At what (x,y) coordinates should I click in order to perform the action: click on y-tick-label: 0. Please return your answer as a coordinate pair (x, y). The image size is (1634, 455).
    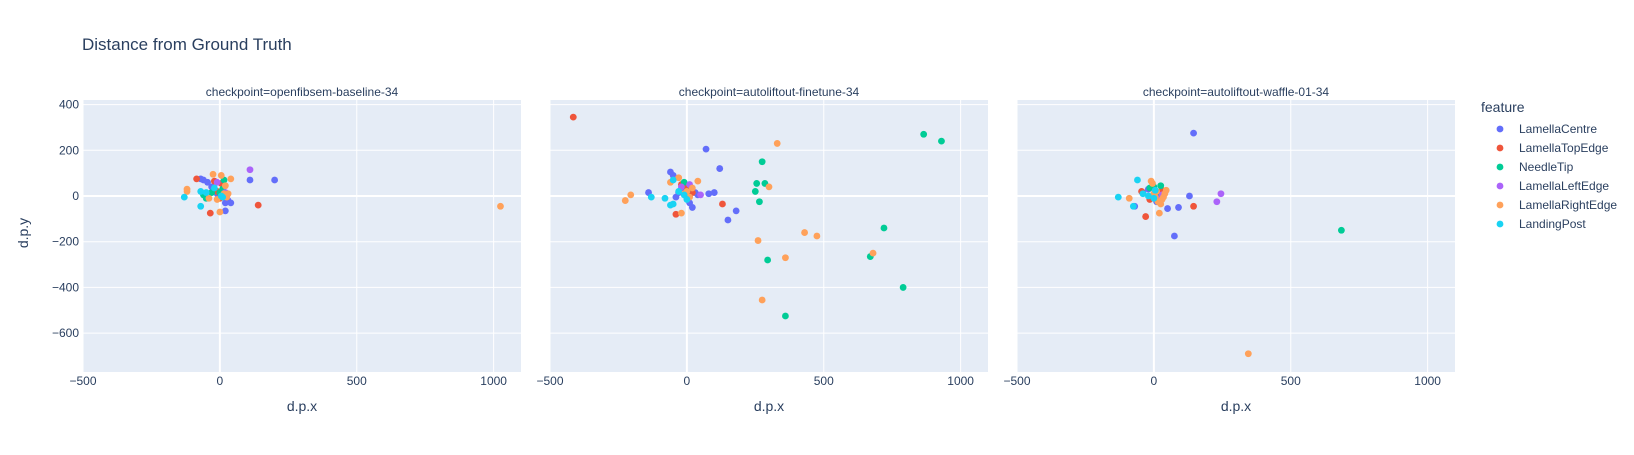
    Looking at the image, I should click on (75, 196).